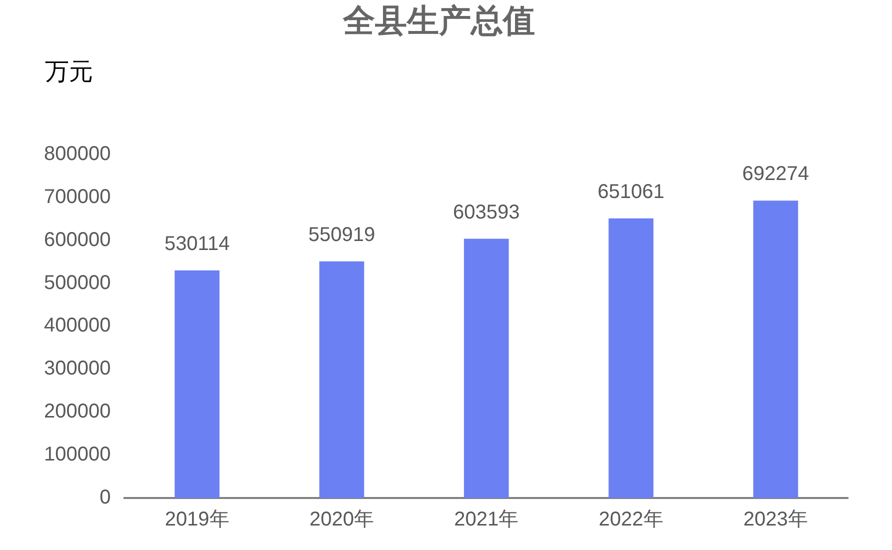  Describe the element at coordinates (486, 519) in the screenshot. I see `x-tick-label: 2021年` at that location.